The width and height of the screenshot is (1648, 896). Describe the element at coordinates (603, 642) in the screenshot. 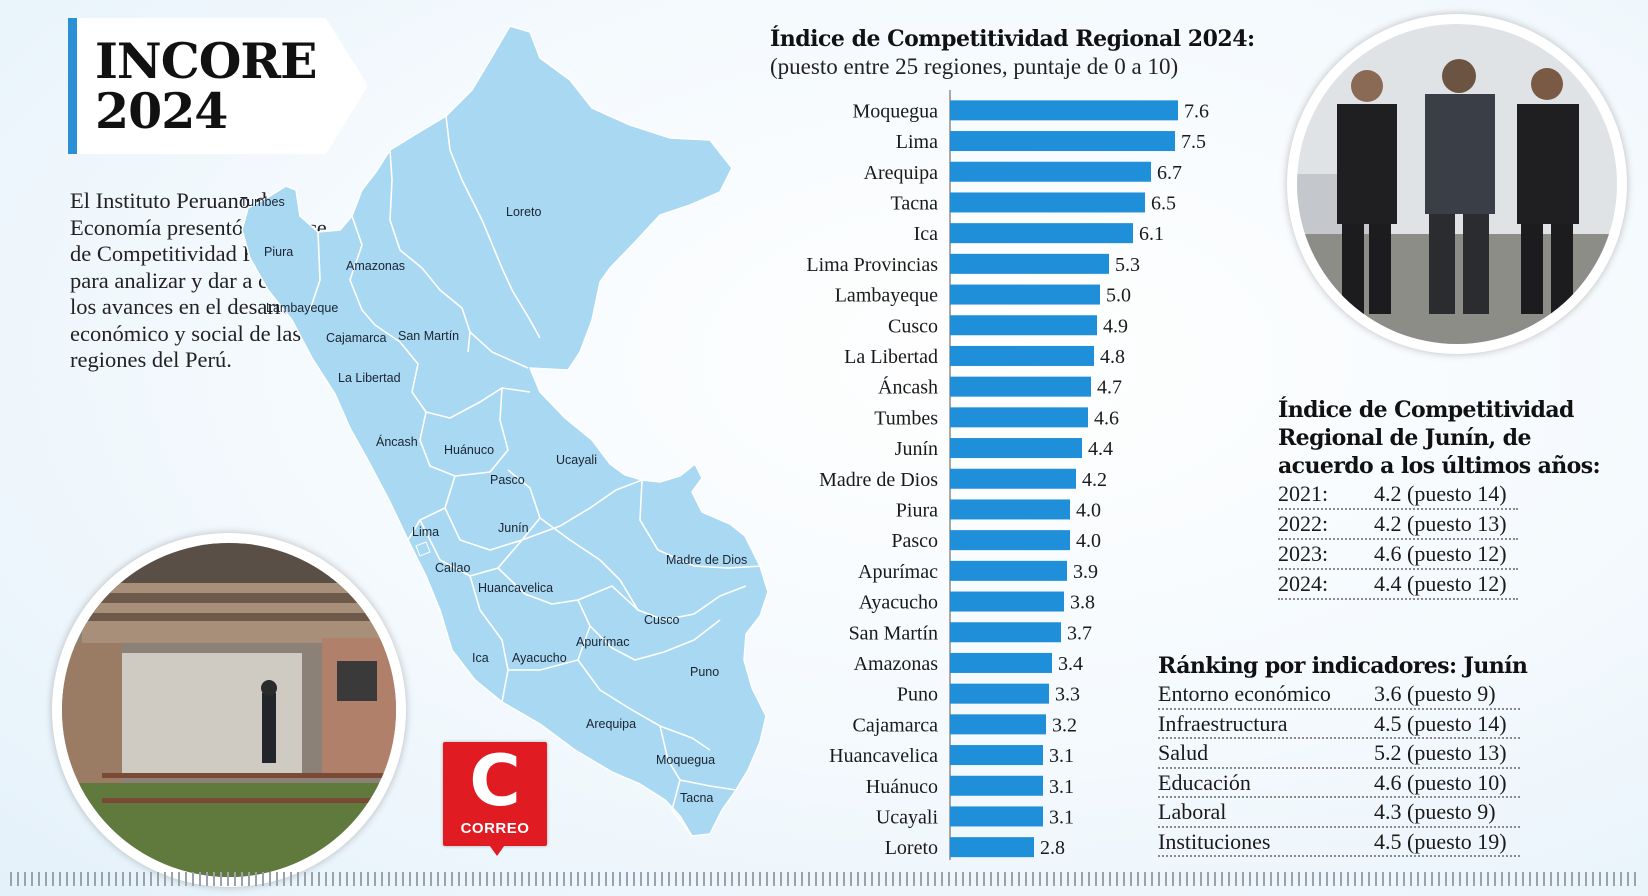

I see `map-label-apurimac: Apurímac` at that location.